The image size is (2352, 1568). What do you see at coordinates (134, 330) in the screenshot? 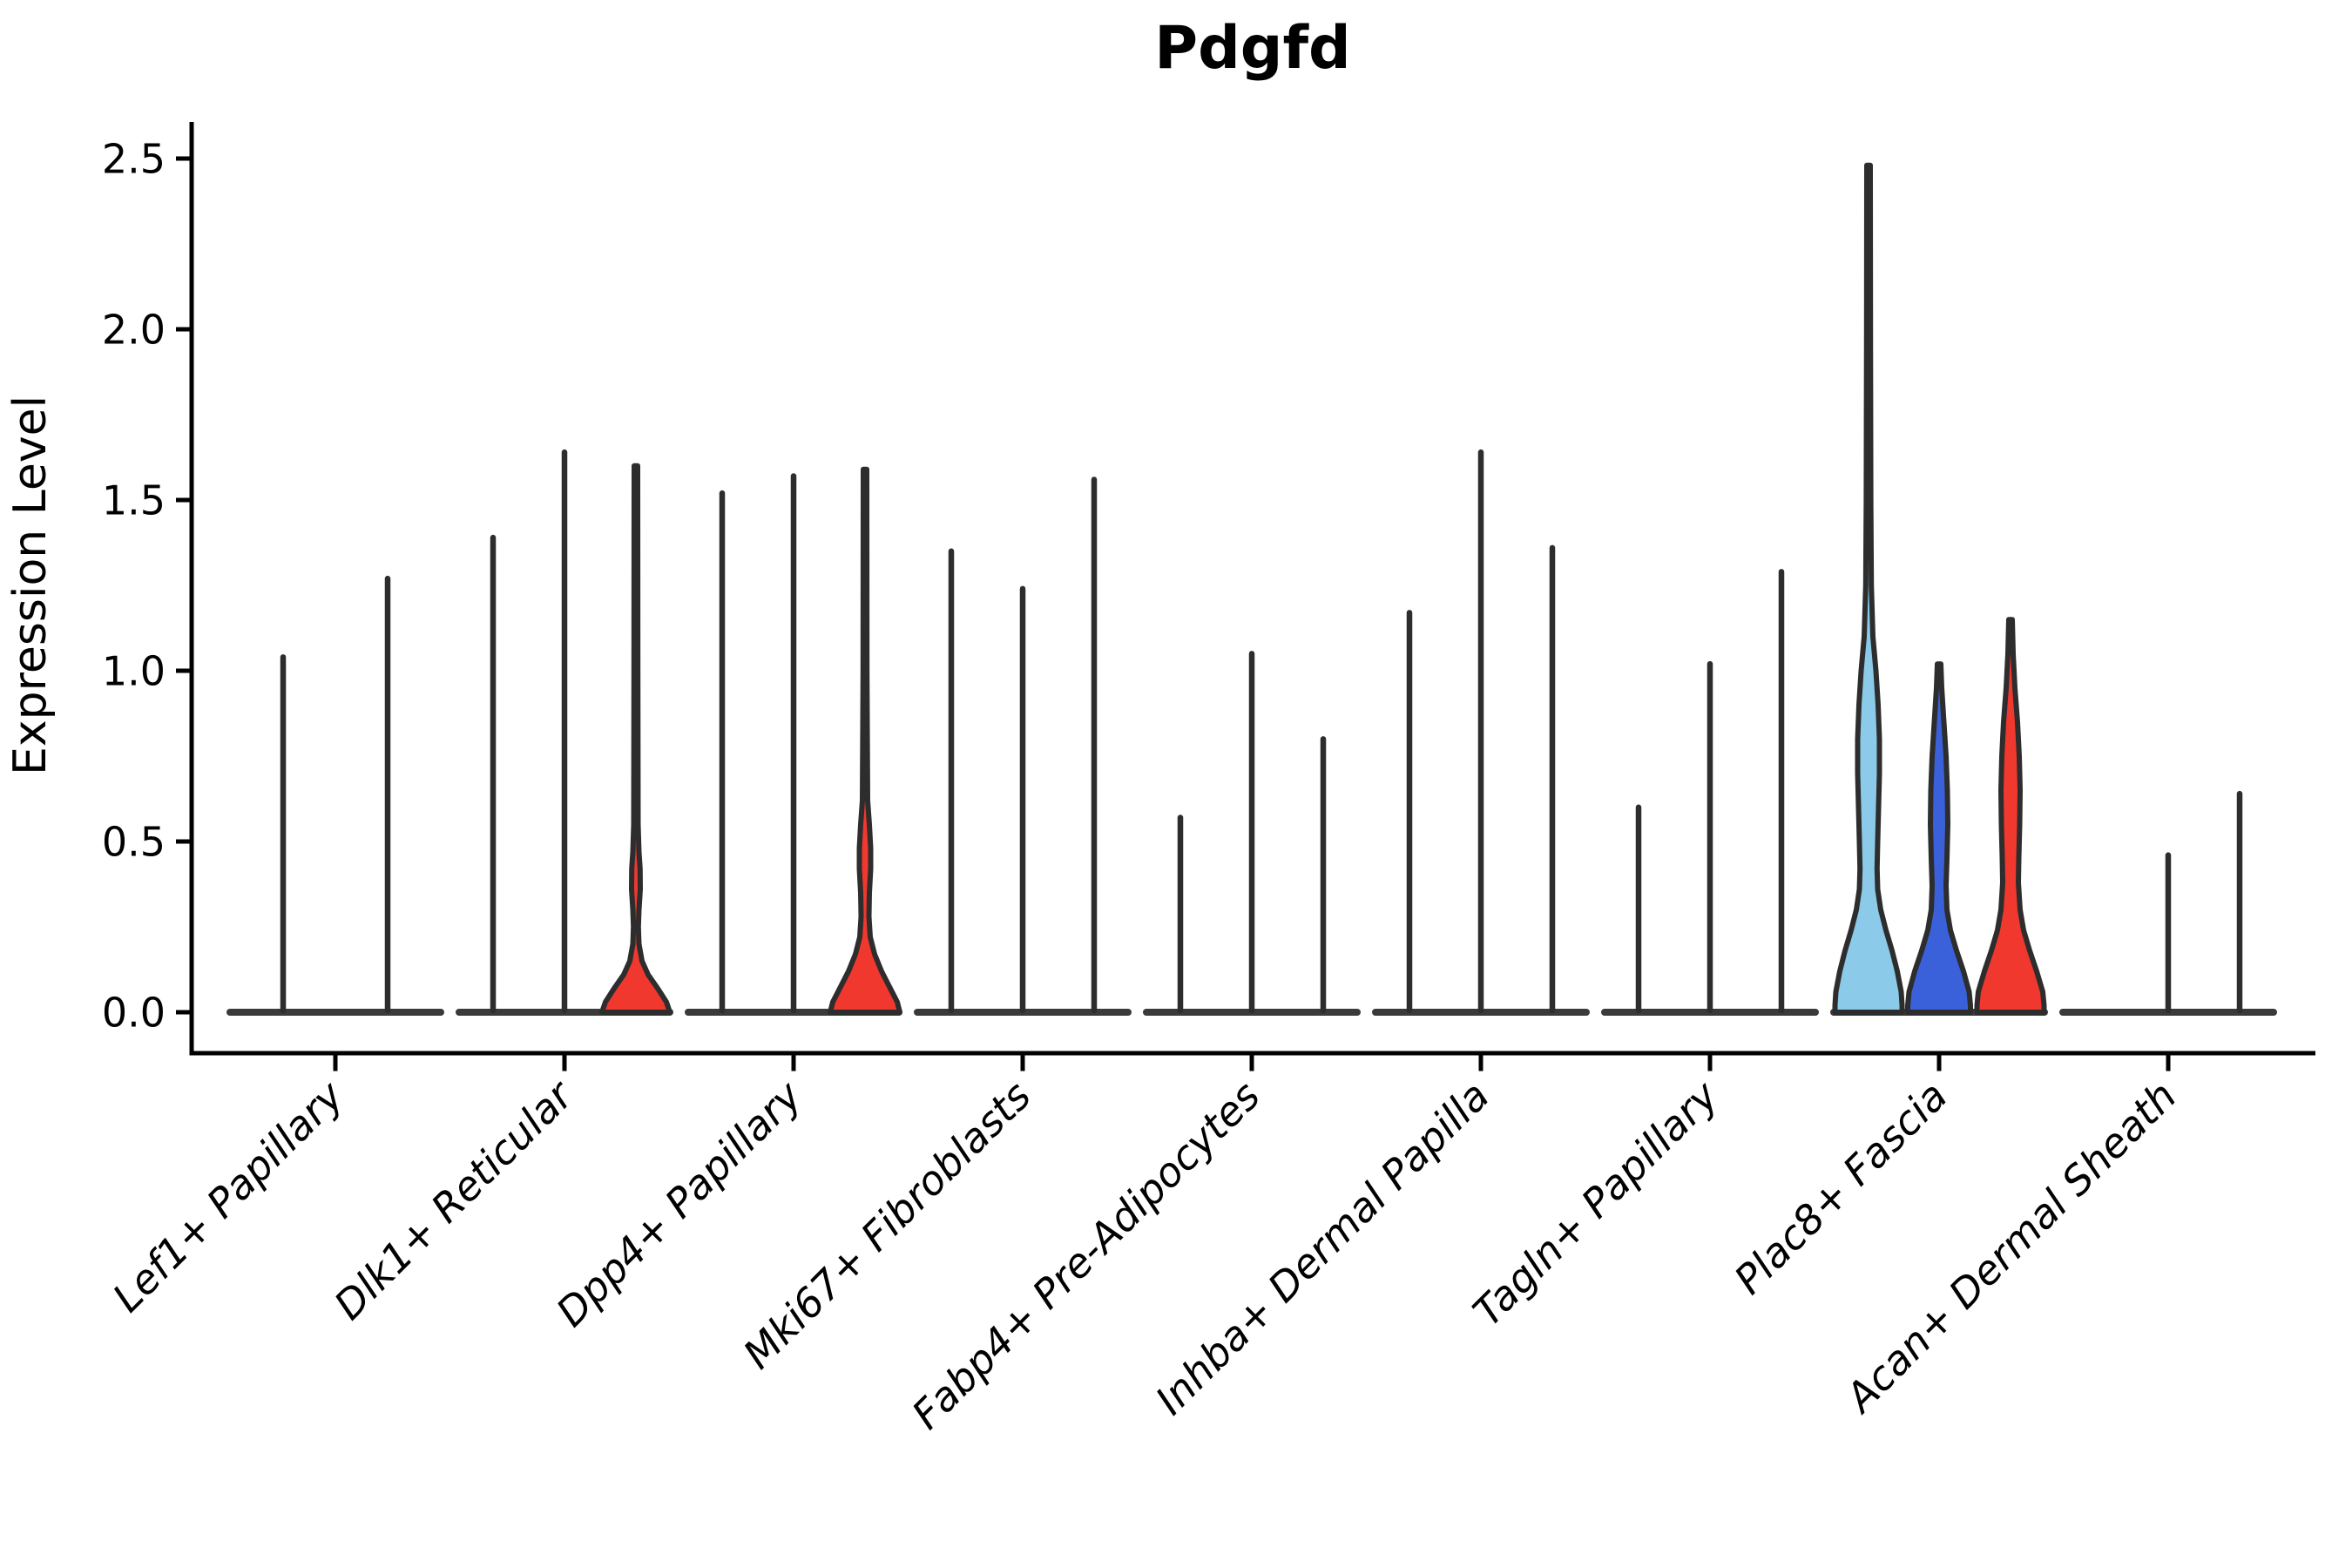
I see `y-tick-label-2.0: 2.0` at bounding box center [134, 330].